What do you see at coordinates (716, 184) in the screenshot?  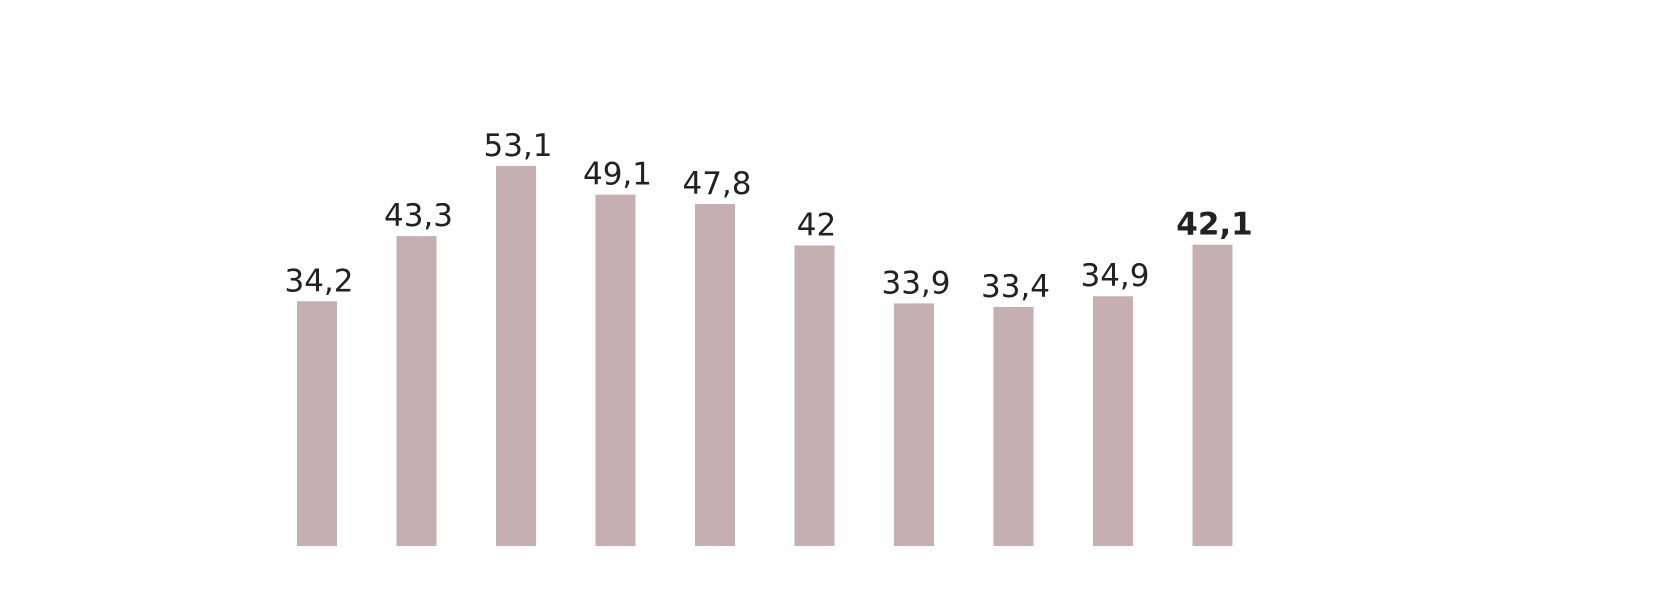 I see `value-label: 47,8` at bounding box center [716, 184].